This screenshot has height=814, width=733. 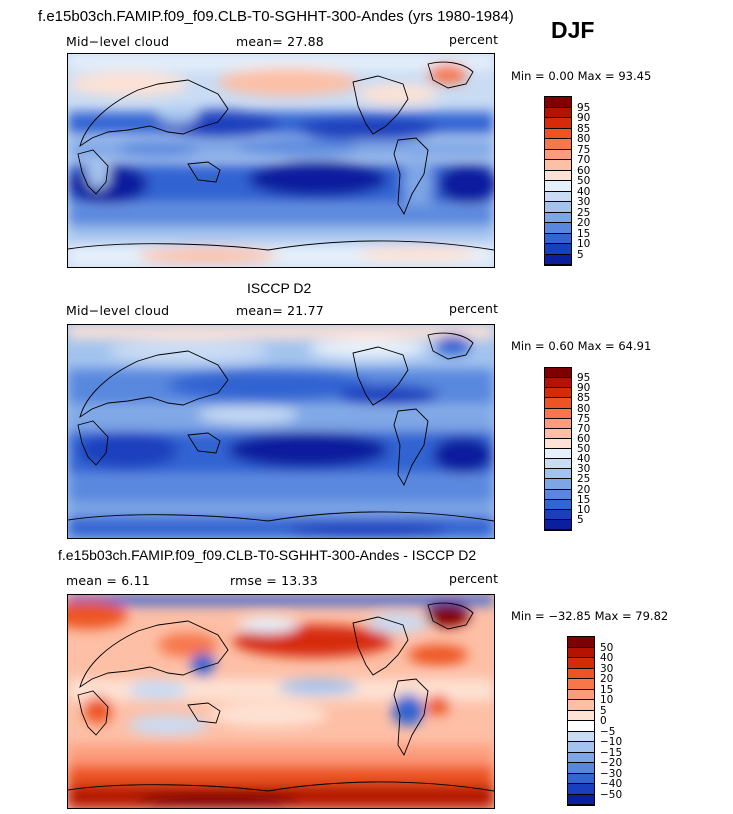 What do you see at coordinates (584, 489) in the screenshot?
I see `panel2-colorbar-tick: 20` at bounding box center [584, 489].